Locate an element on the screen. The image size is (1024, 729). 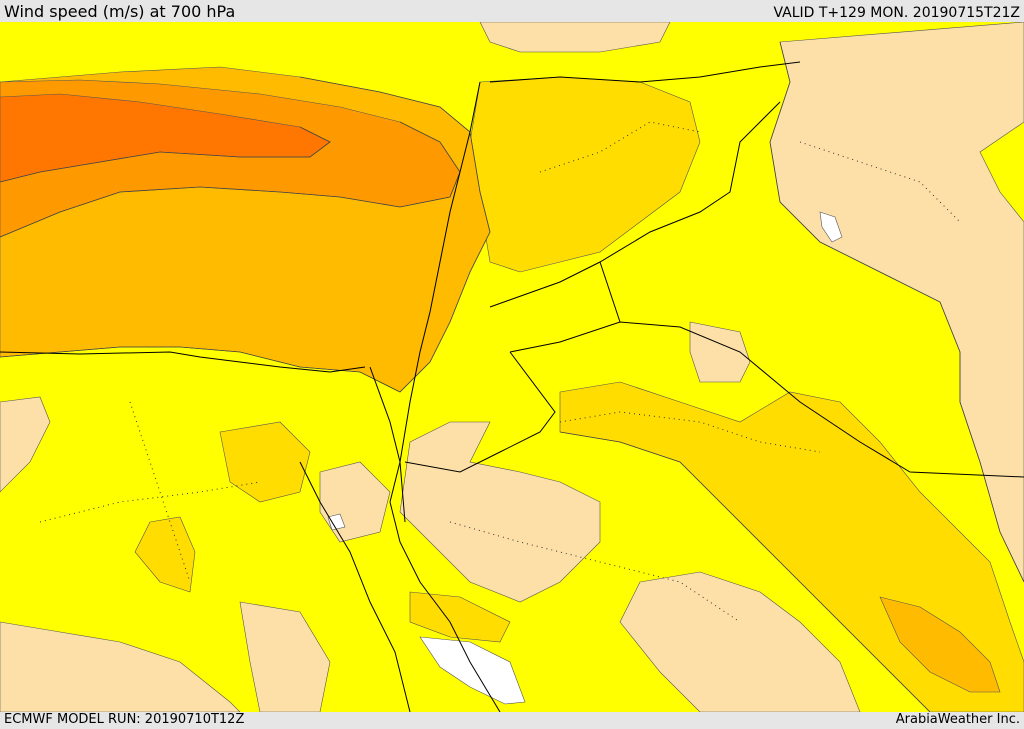
calm-region-central is located at coordinates (500, 512).